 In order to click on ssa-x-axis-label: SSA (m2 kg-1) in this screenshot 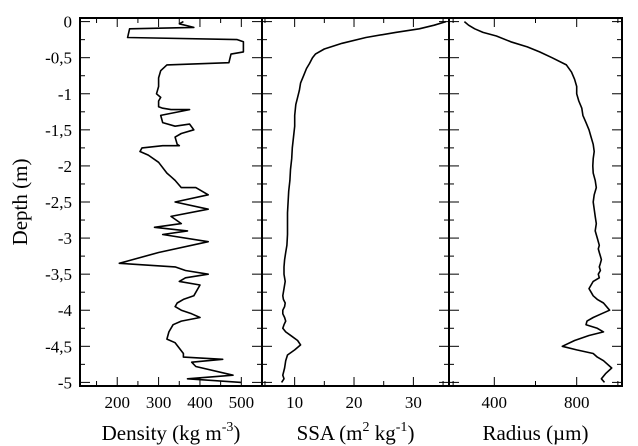, I will do `click(356, 432)`.